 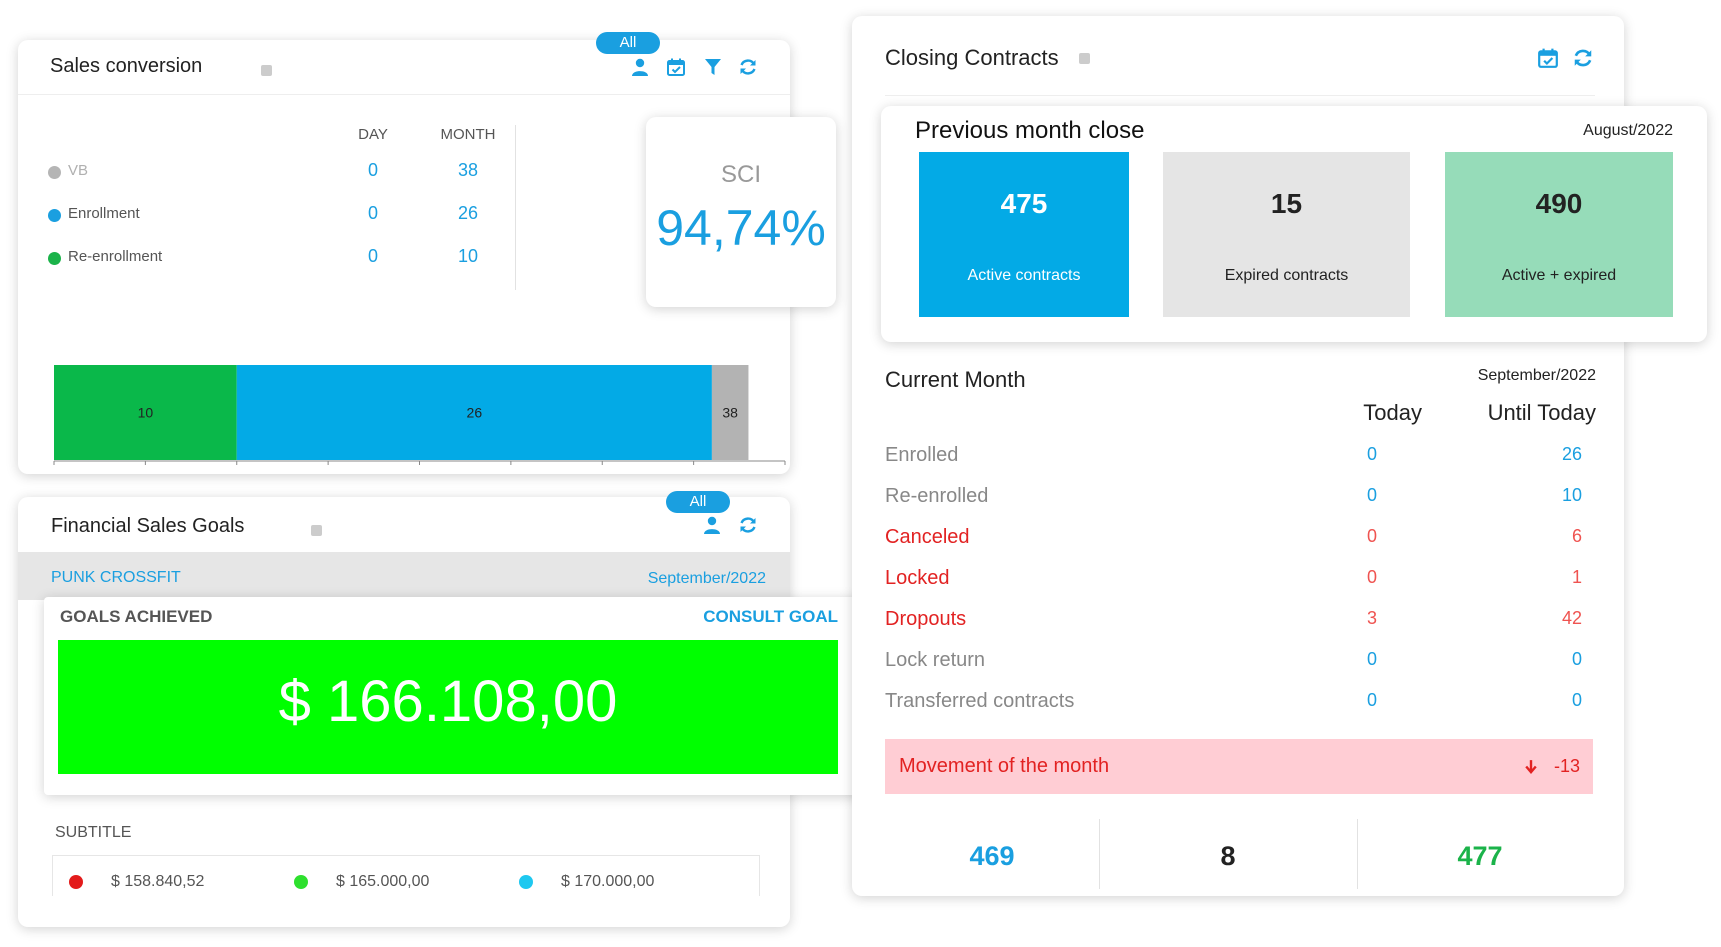 I want to click on active-contracts-value: 475, so click(x=1024, y=203).